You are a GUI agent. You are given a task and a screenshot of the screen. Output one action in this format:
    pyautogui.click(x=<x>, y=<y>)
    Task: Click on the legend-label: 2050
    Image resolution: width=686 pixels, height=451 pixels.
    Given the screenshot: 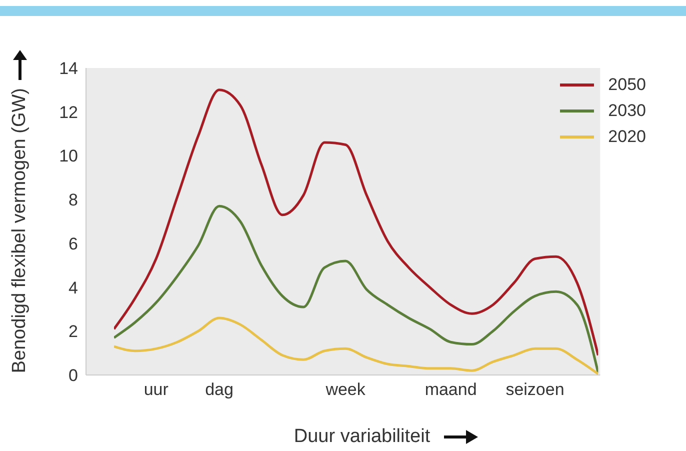 What is the action you would take?
    pyautogui.click(x=627, y=85)
    